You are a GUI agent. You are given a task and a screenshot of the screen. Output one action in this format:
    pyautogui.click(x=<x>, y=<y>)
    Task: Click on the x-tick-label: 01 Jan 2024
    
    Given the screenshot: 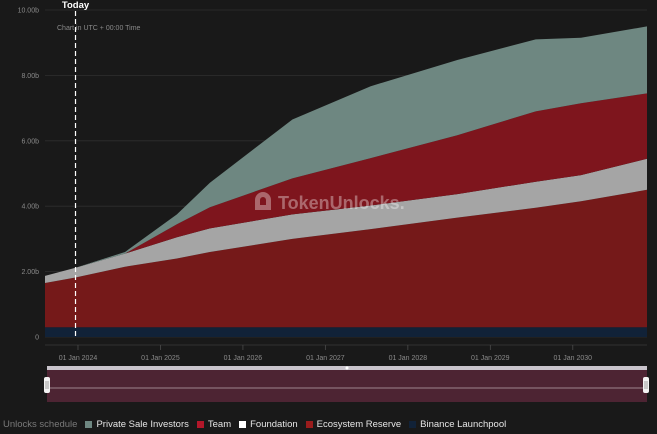 What is the action you would take?
    pyautogui.click(x=78, y=358)
    